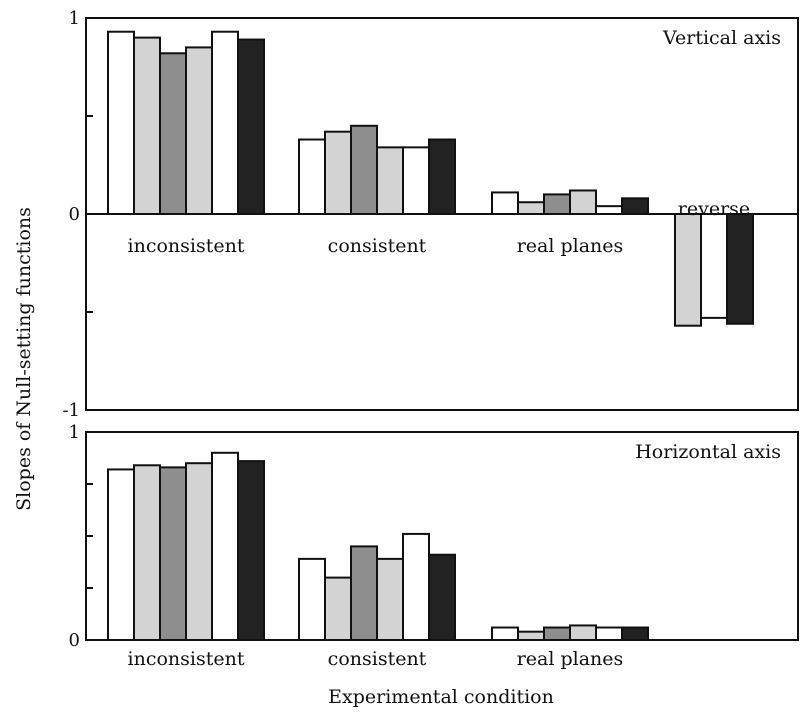 The height and width of the screenshot is (715, 800). What do you see at coordinates (71, 410) in the screenshot?
I see `y-tick-label: -1` at bounding box center [71, 410].